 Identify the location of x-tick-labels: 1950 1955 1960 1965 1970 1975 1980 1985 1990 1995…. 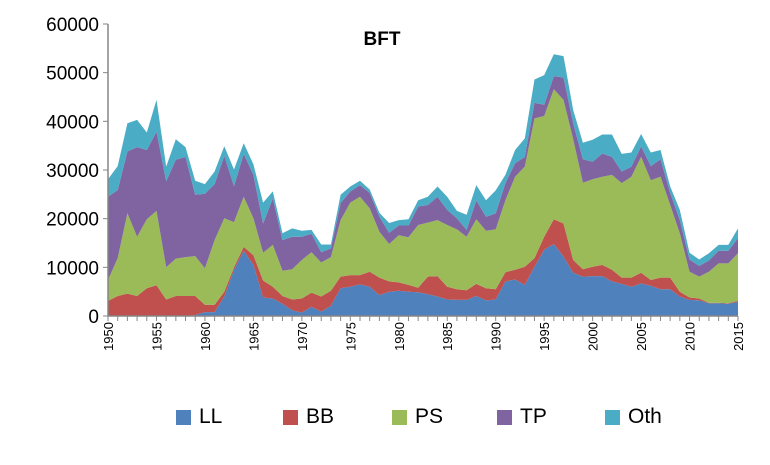
(423, 333).